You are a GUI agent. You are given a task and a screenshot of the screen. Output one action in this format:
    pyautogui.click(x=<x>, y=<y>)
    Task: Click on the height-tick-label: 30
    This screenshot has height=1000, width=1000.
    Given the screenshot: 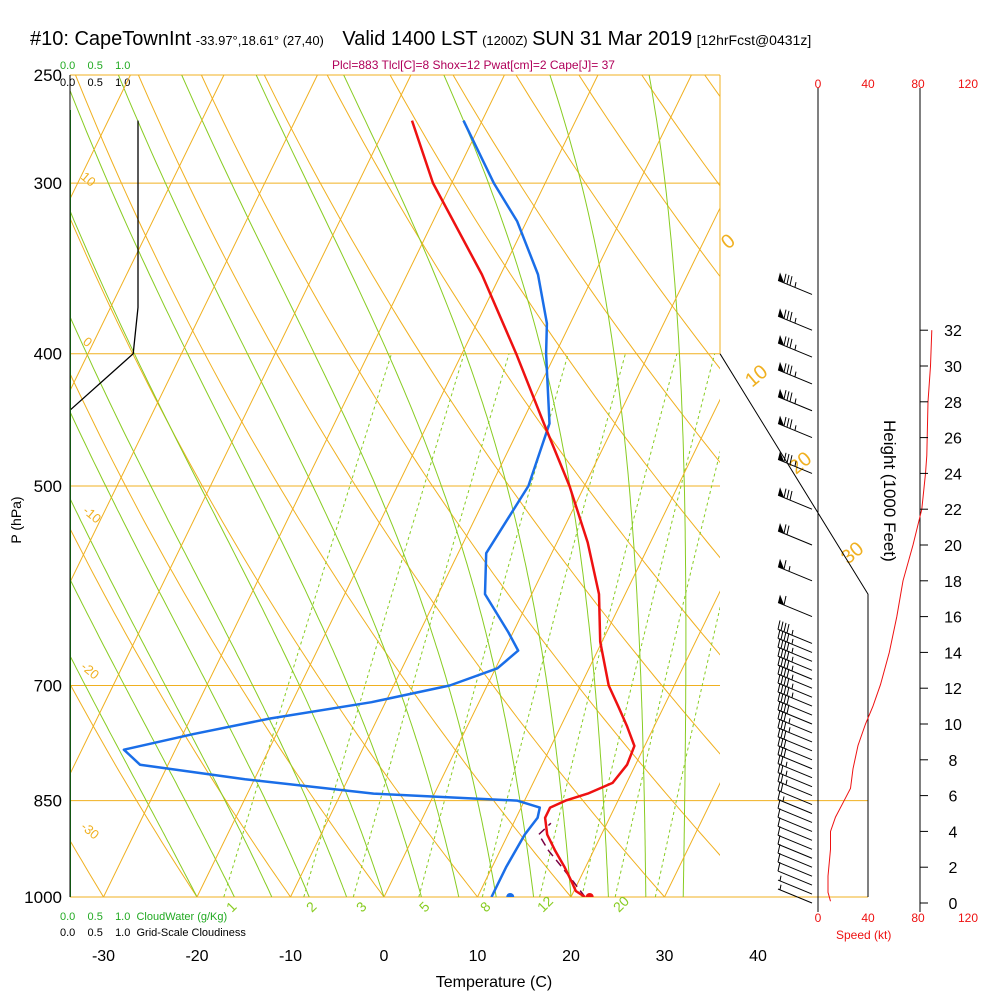 What is the action you would take?
    pyautogui.click(x=953, y=367)
    